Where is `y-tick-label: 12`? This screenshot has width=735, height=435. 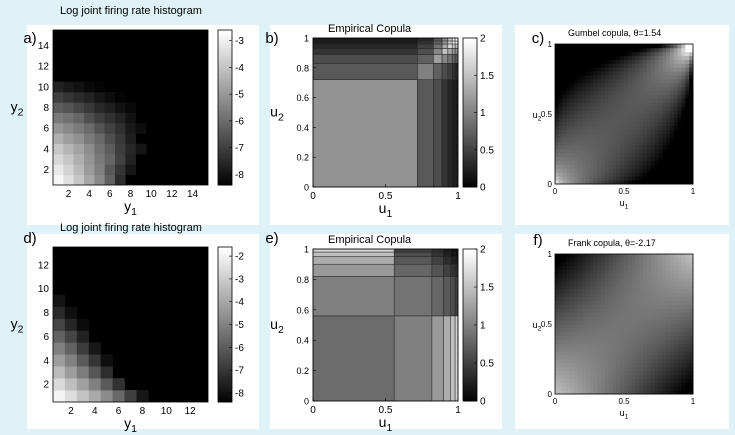 y-tick-label: 12 is located at coordinates (44, 67).